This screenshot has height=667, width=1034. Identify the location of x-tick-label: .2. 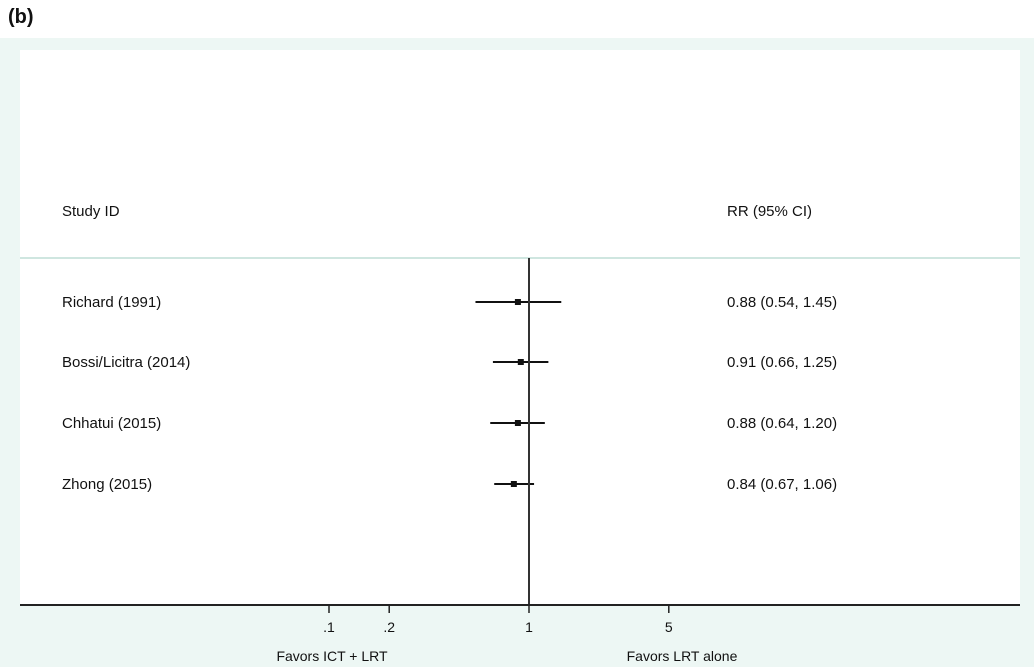
(389, 627).